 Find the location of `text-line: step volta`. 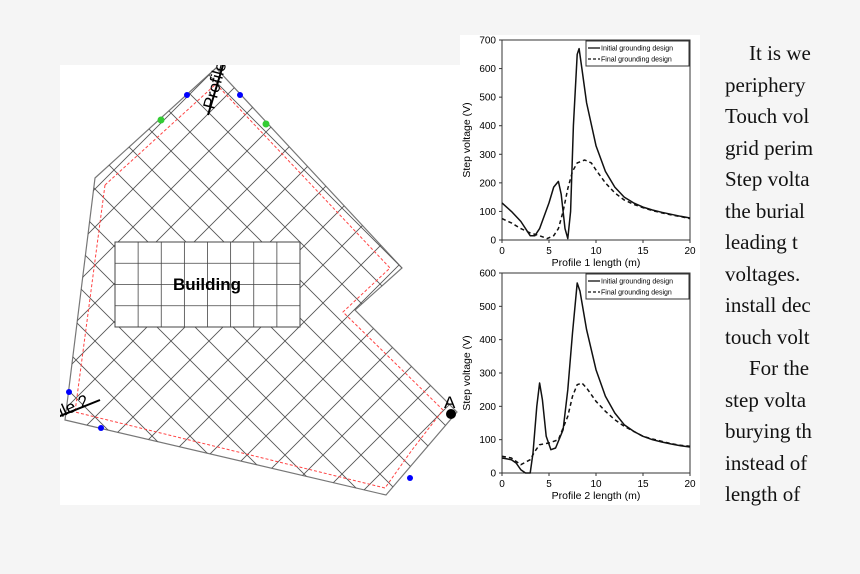

text-line: step volta is located at coordinates (766, 399).